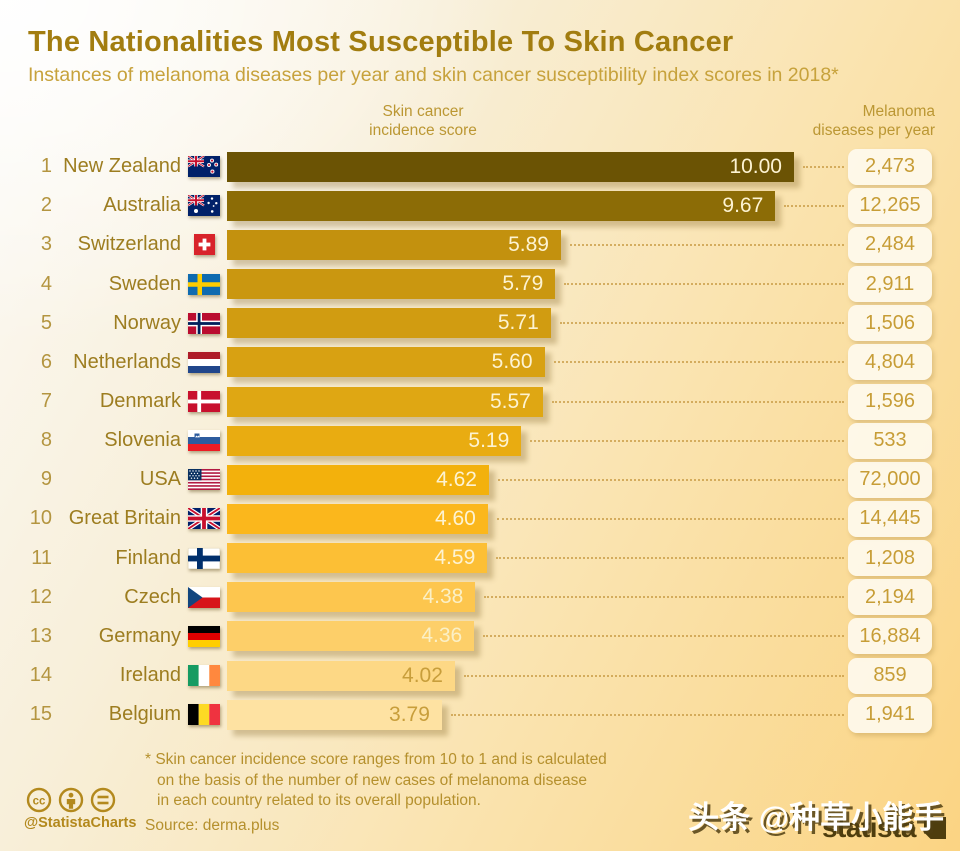 The height and width of the screenshot is (851, 960). Describe the element at coordinates (480, 675) in the screenshot. I see `table-row: 14 Ireland 4.02 859` at that location.